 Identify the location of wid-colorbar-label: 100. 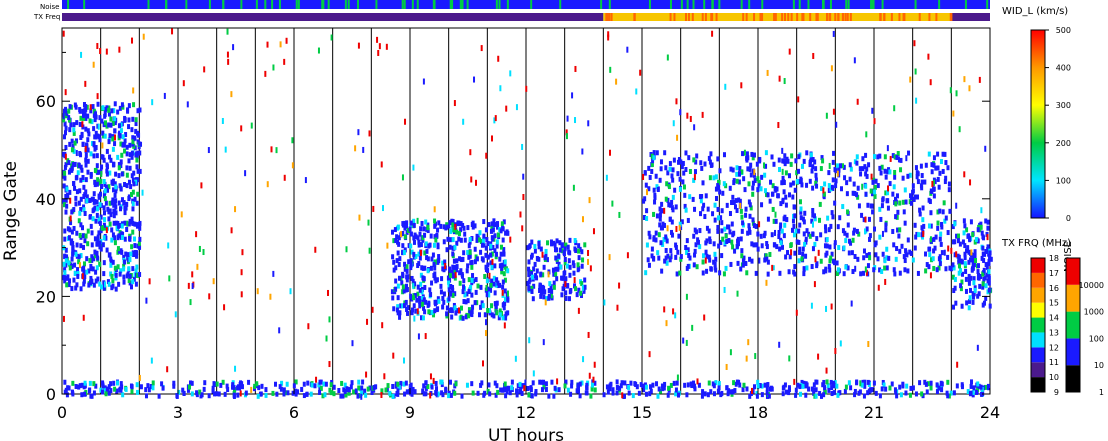
(1063, 180).